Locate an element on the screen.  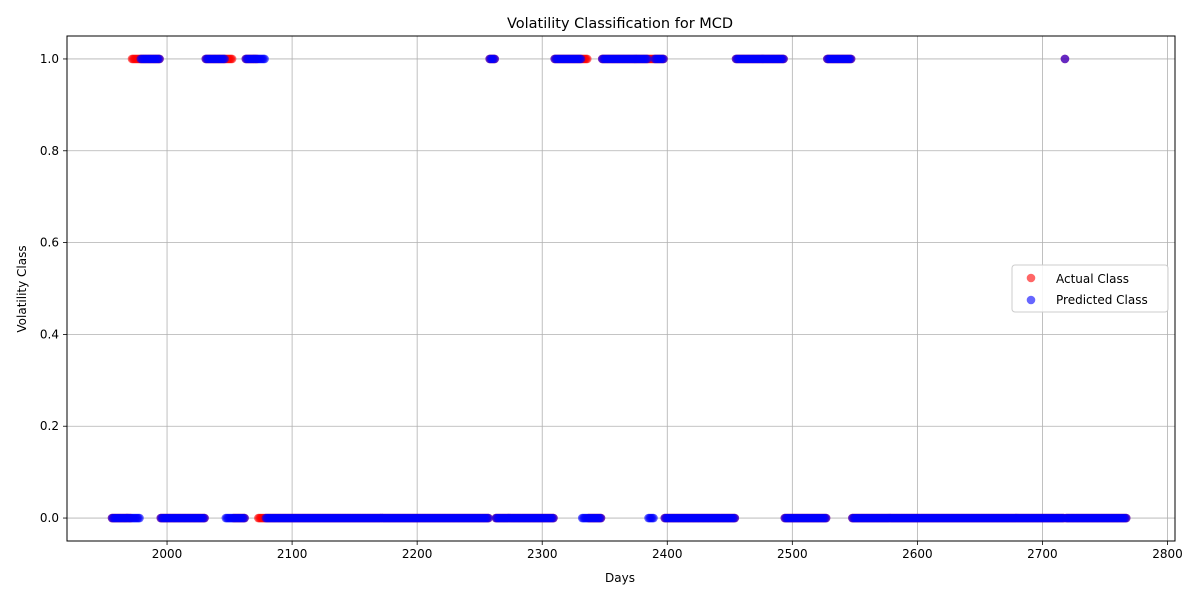
y-tick-label: 0.4 is located at coordinates (49, 334).